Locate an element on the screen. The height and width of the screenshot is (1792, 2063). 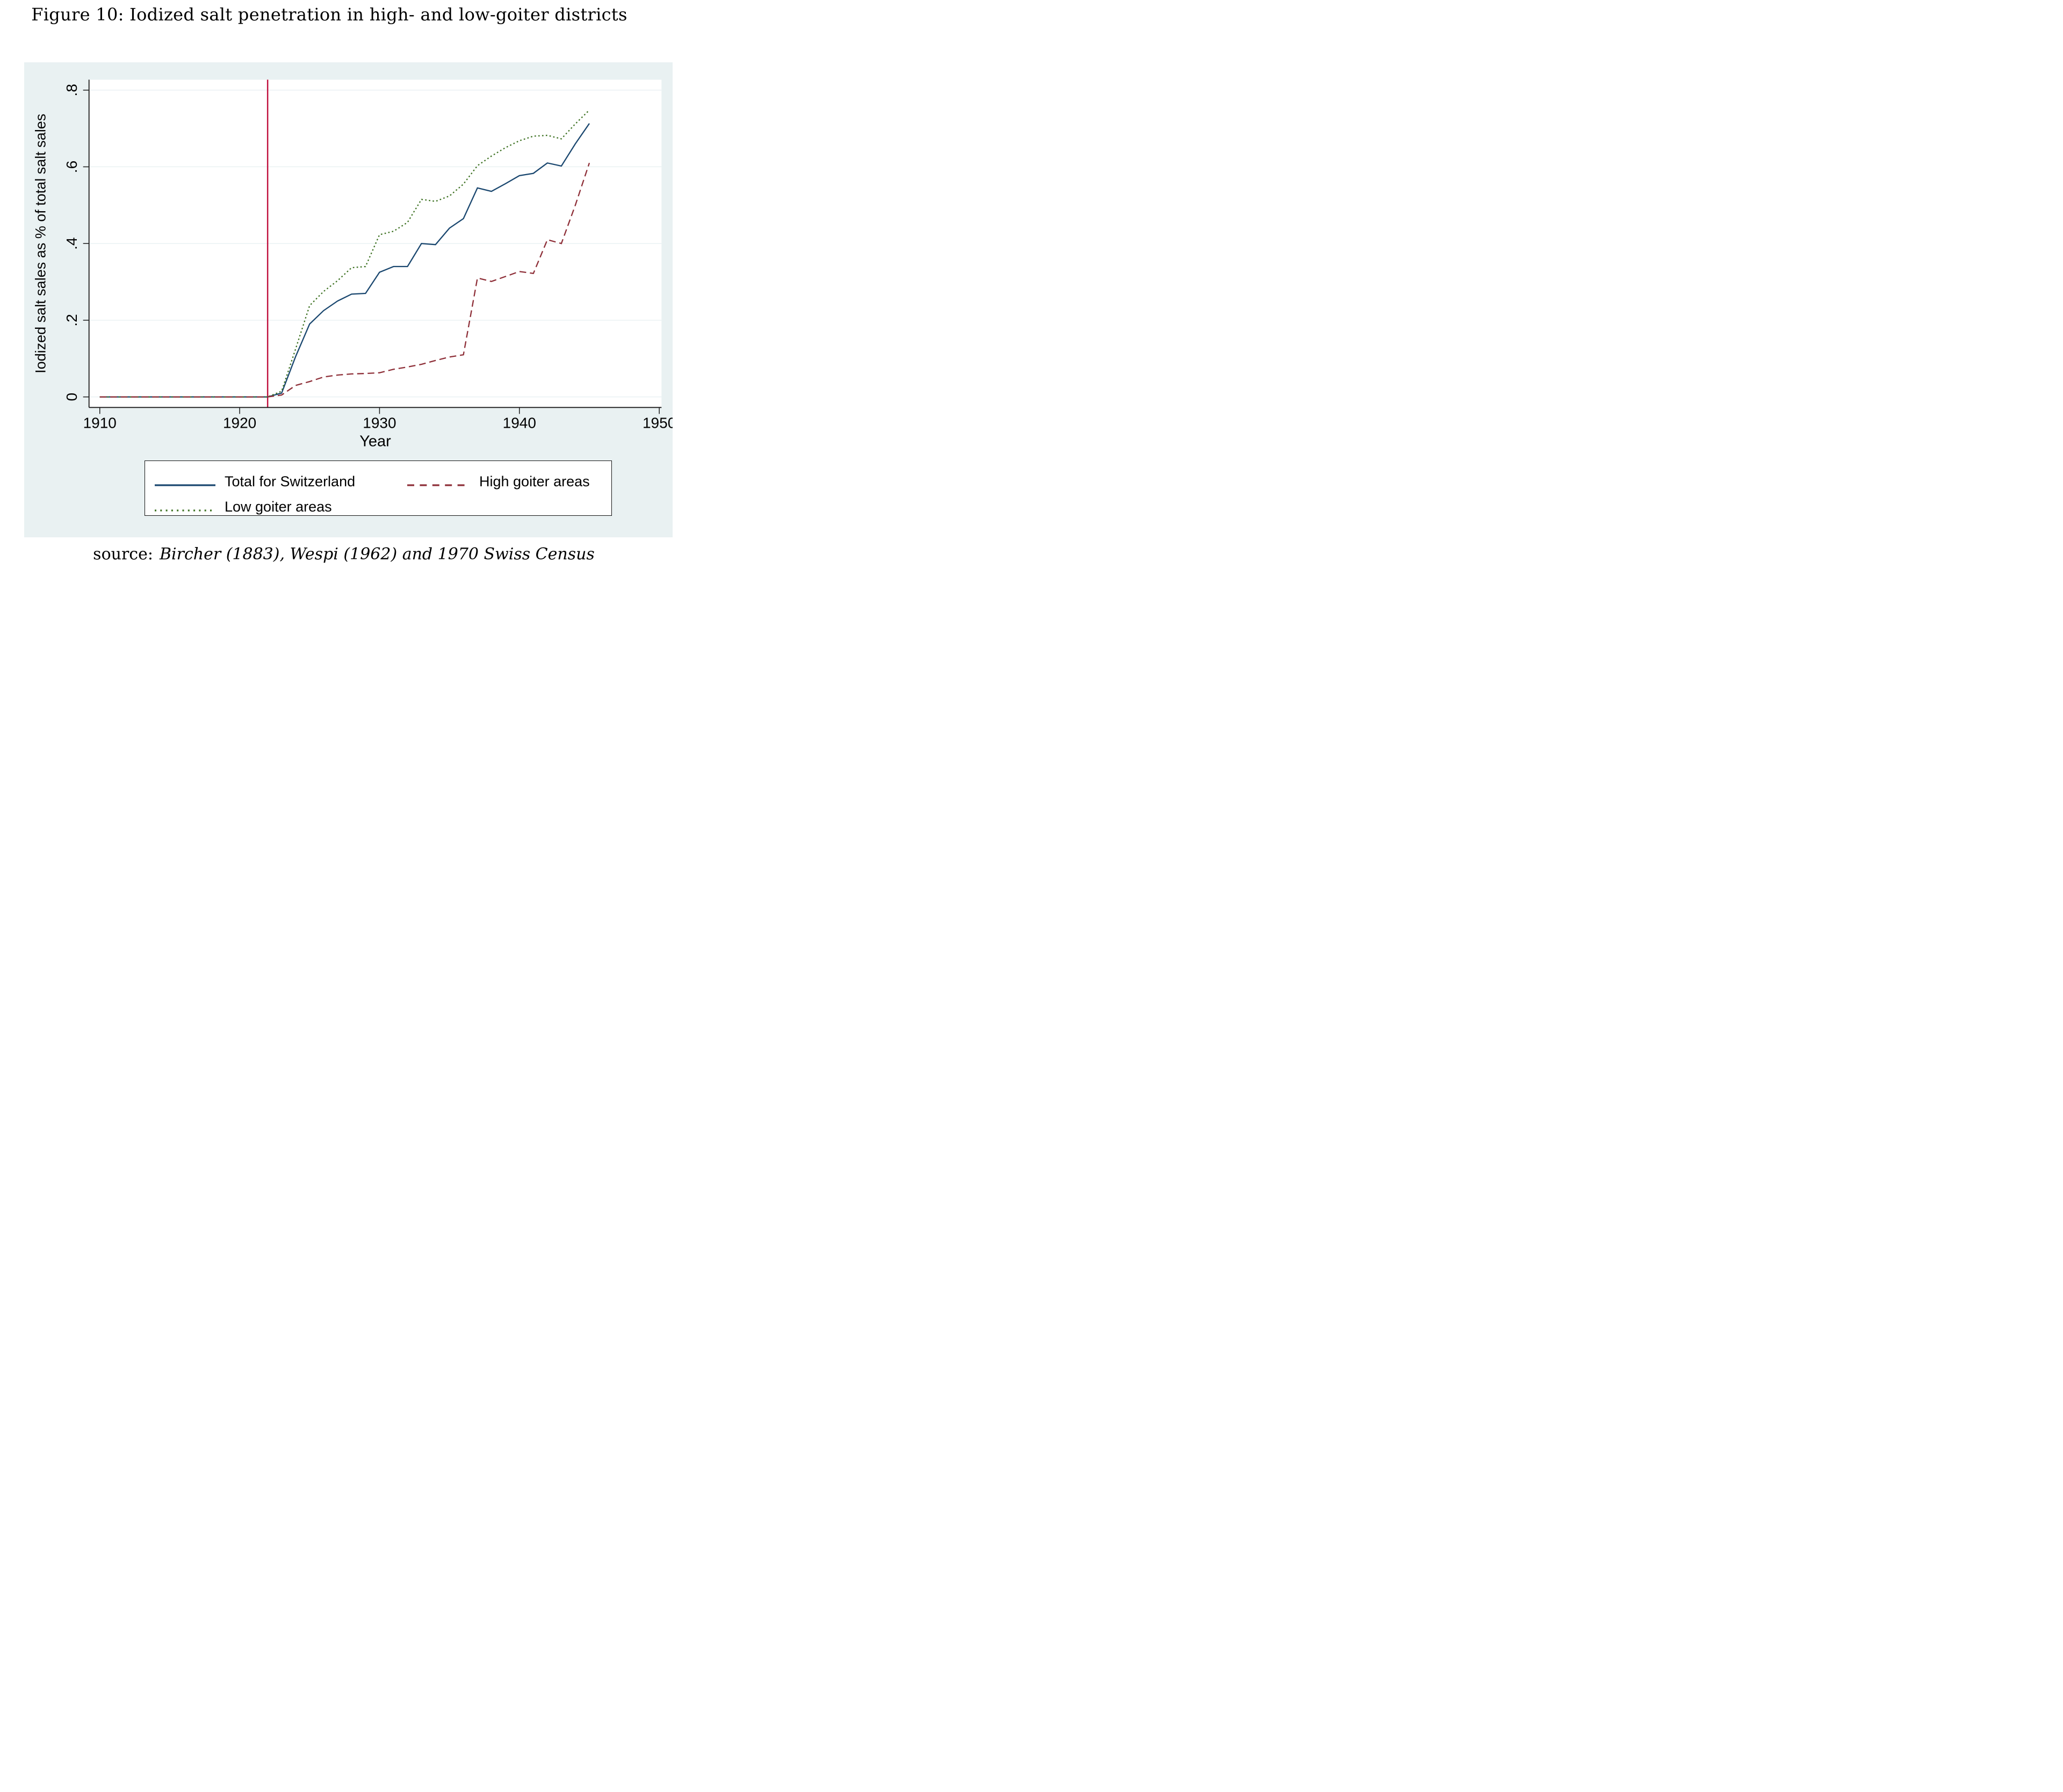
legend-line-total-for-switzerland is located at coordinates (185, 483).